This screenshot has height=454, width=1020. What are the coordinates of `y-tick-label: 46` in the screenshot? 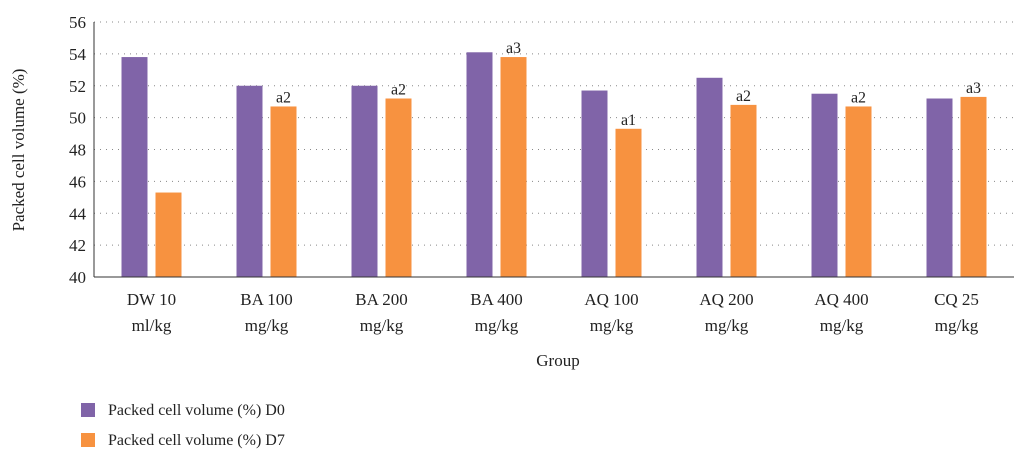 It's located at (77, 181).